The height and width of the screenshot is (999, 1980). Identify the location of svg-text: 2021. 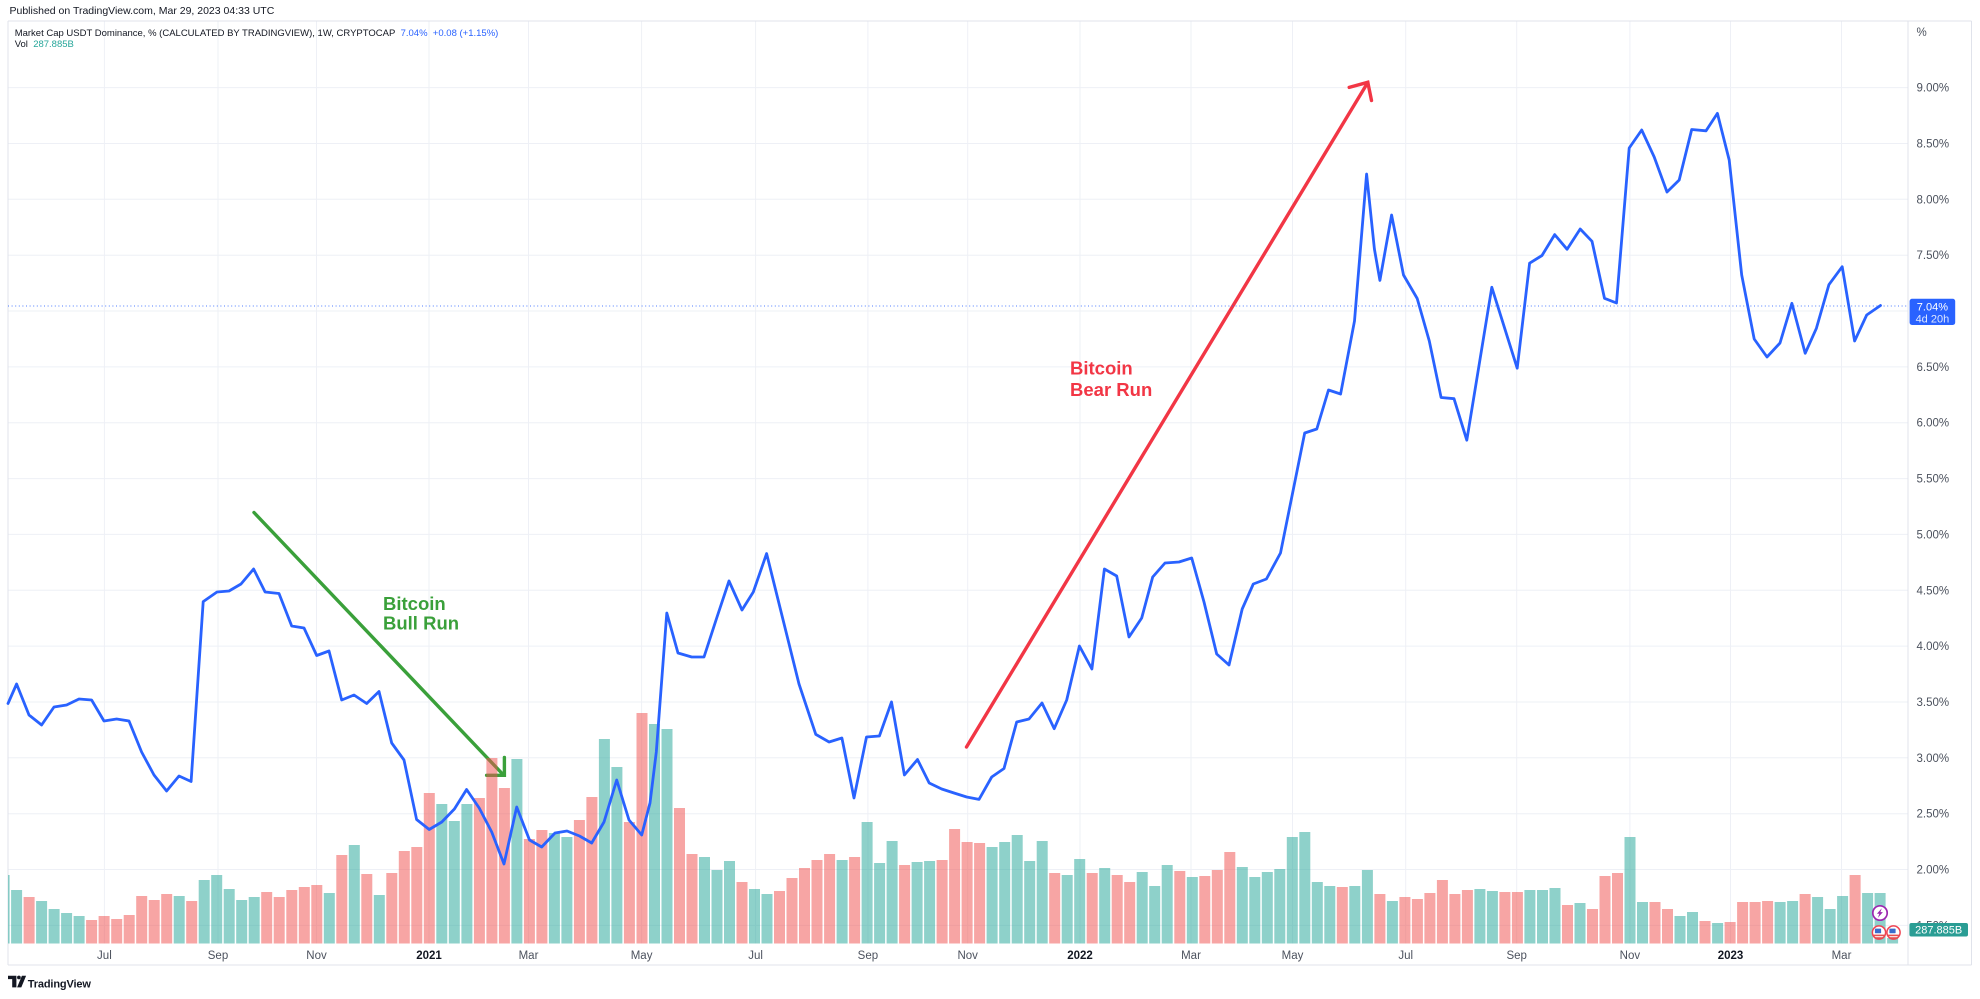
(429, 956).